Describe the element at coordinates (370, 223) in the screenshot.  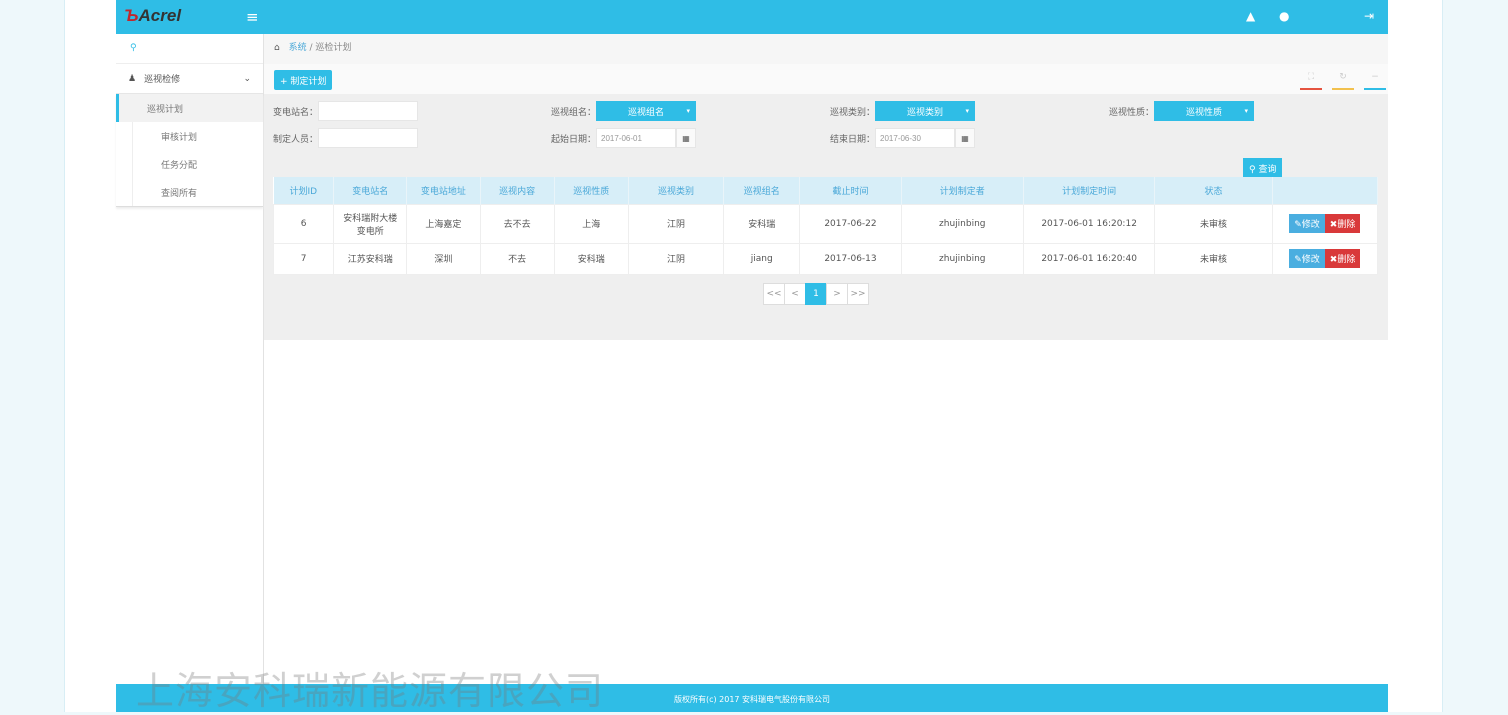
I see `table-cell: 安科瑞附大楼变电所` at that location.